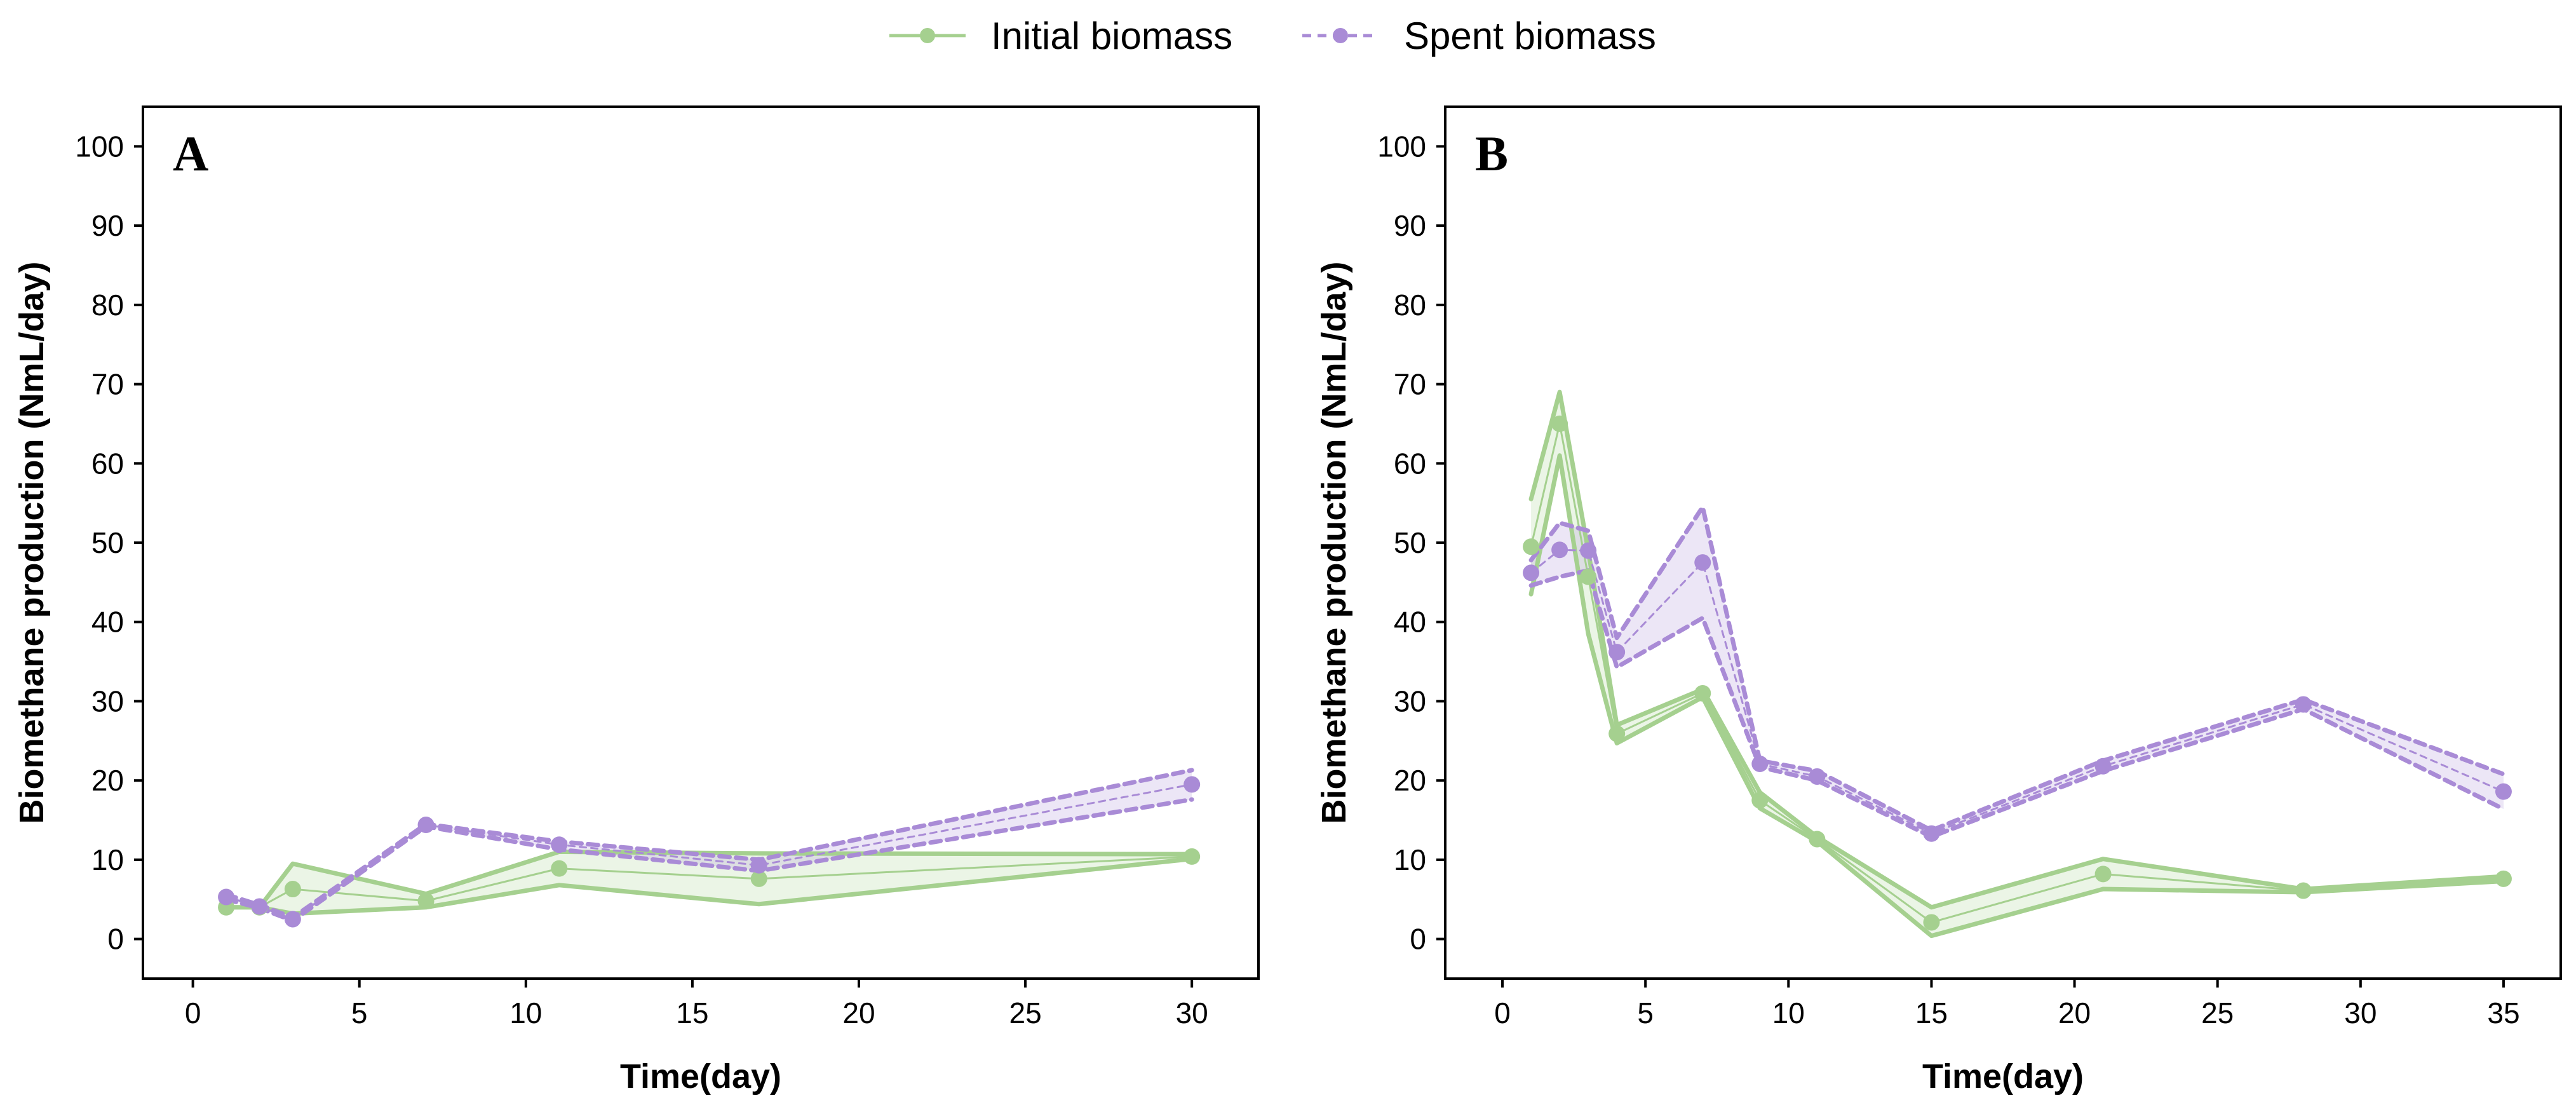 The height and width of the screenshot is (1107, 2576). Describe the element at coordinates (1192, 1012) in the screenshot. I see `x-tick-label-a-30: 30` at that location.